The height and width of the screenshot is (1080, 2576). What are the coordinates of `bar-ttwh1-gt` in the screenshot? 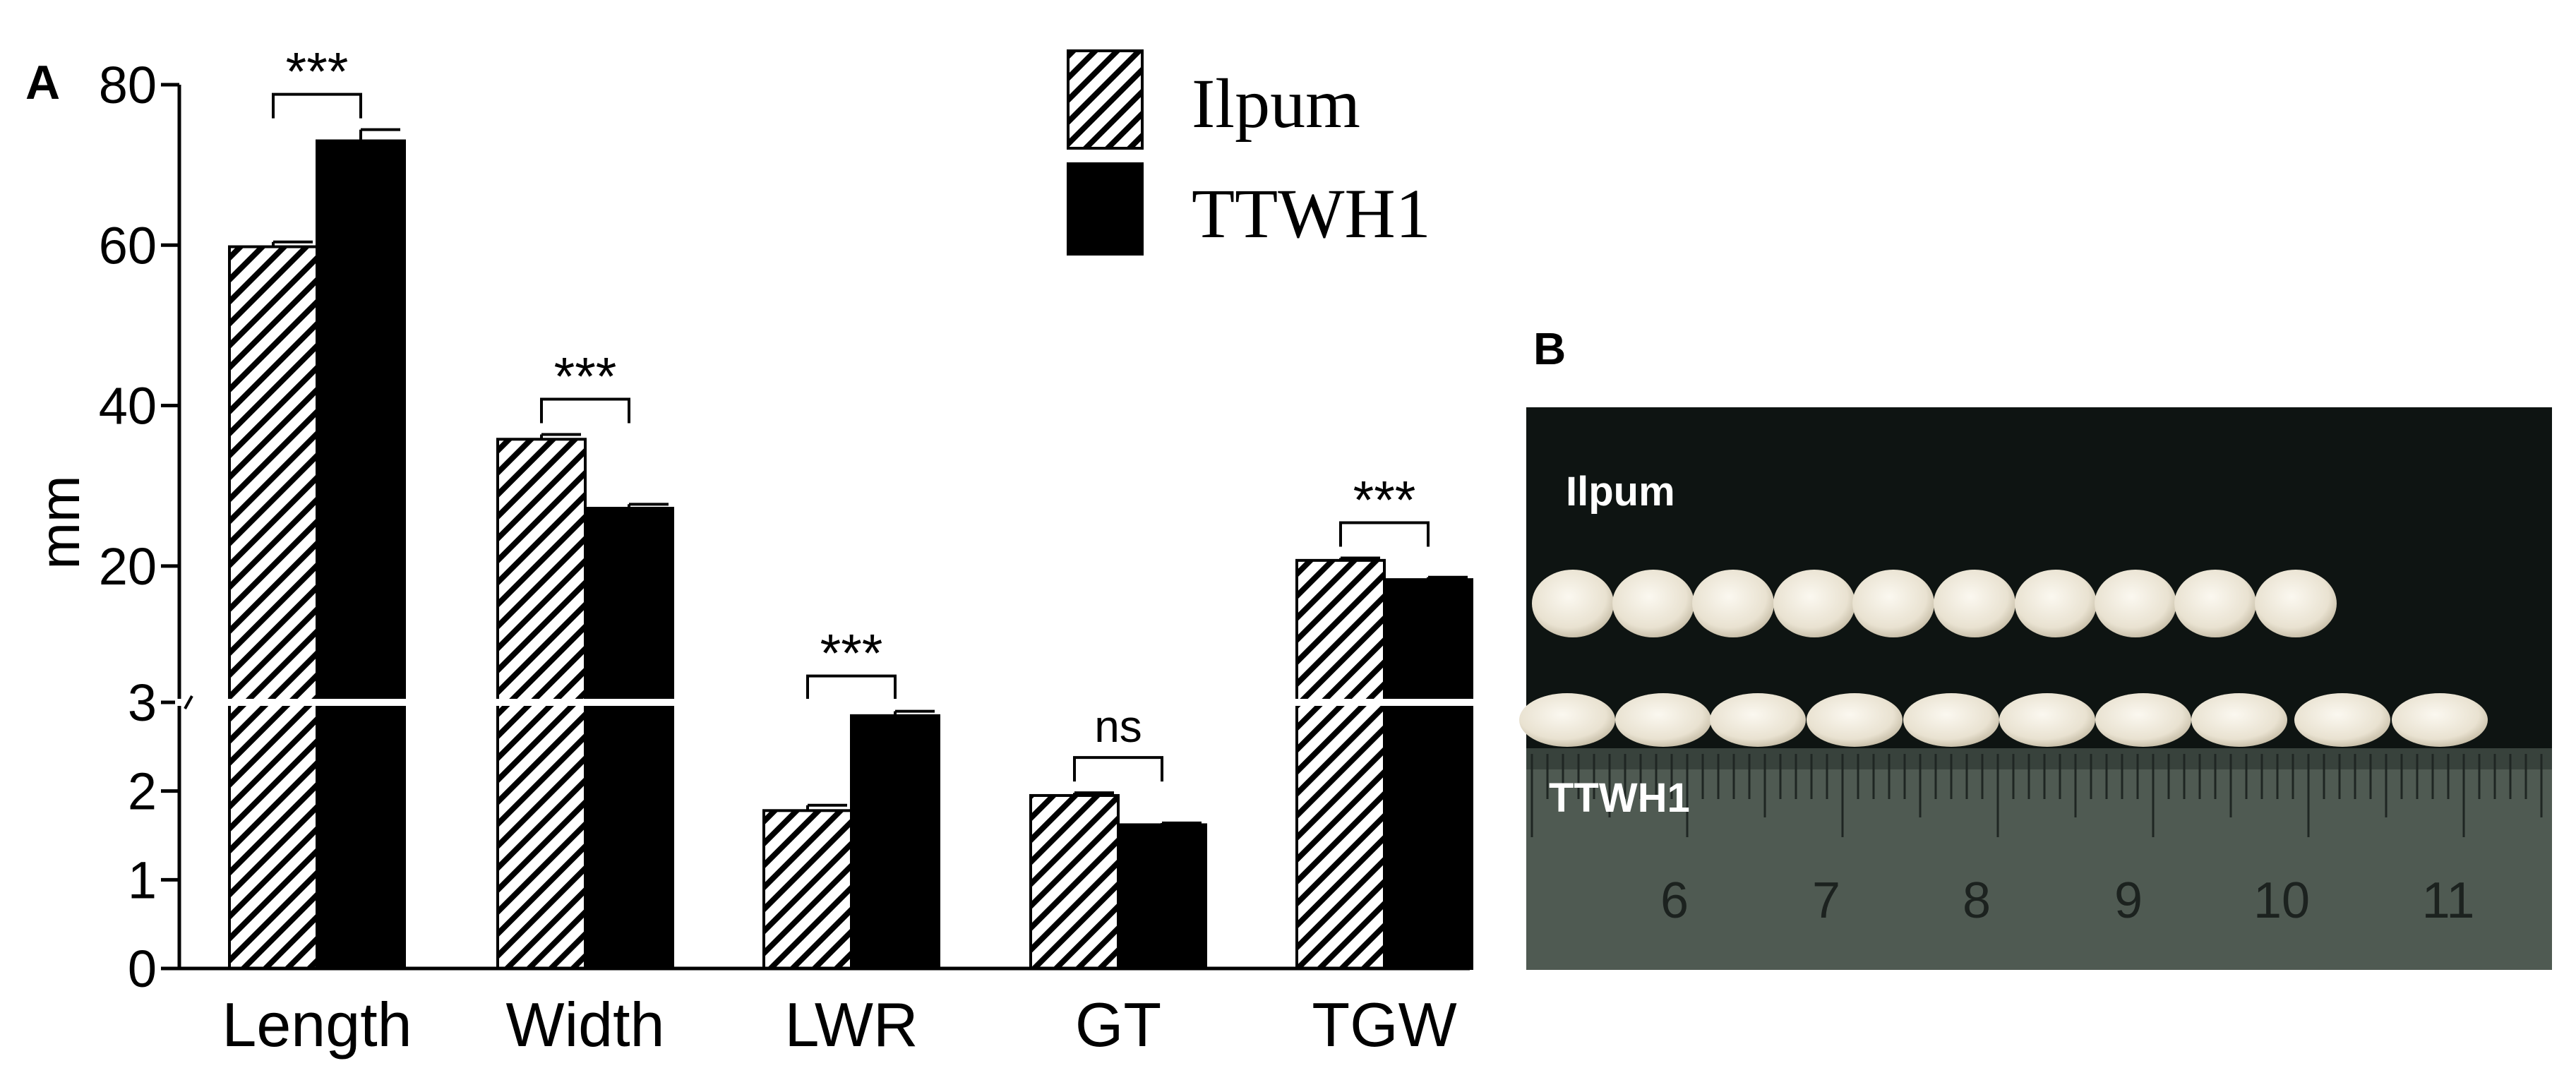 It's located at (1162, 897).